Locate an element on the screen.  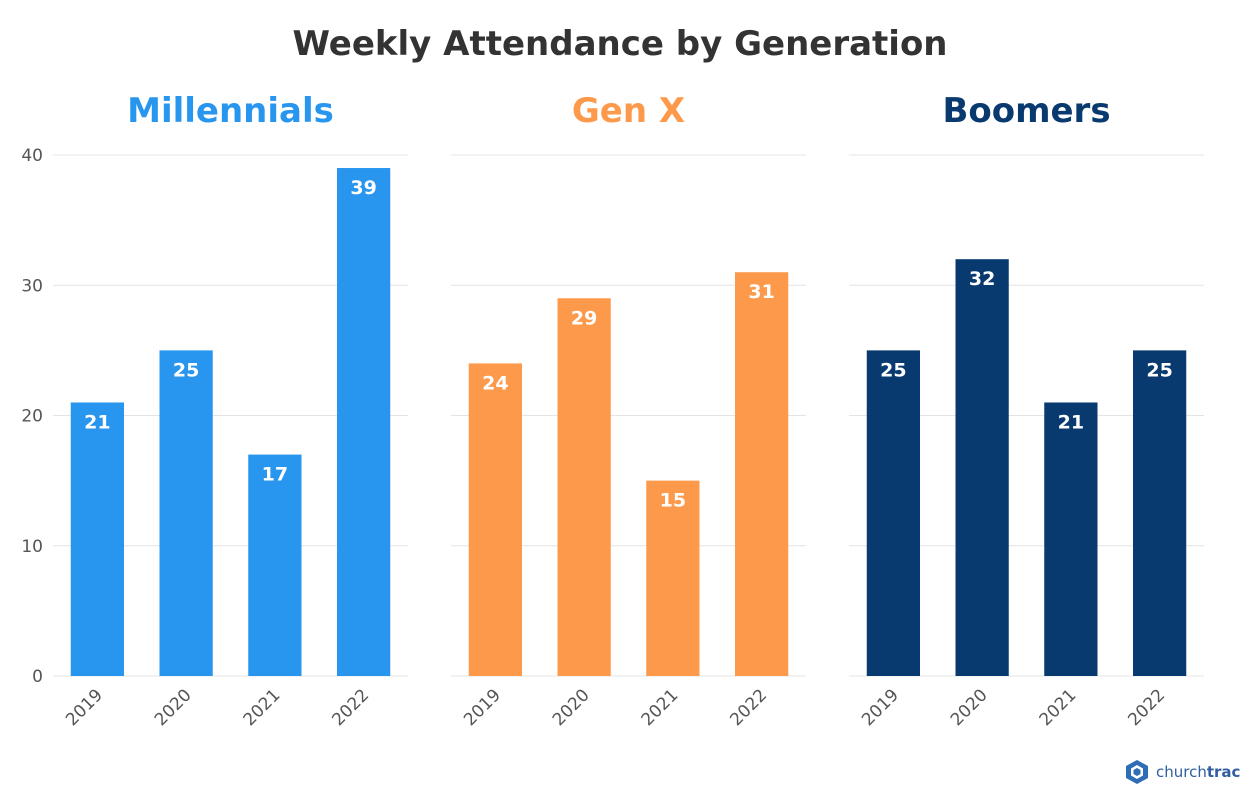
y-tick-label: 20 is located at coordinates (32, 417).